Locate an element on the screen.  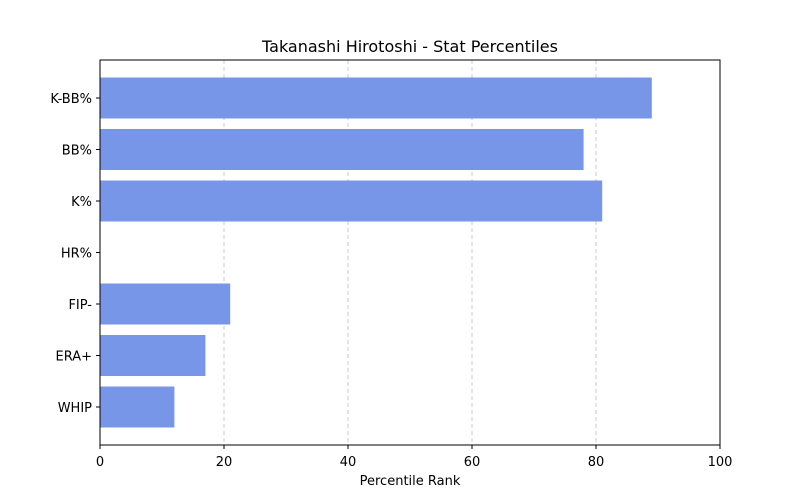
bar-k-bb- is located at coordinates (376, 98).